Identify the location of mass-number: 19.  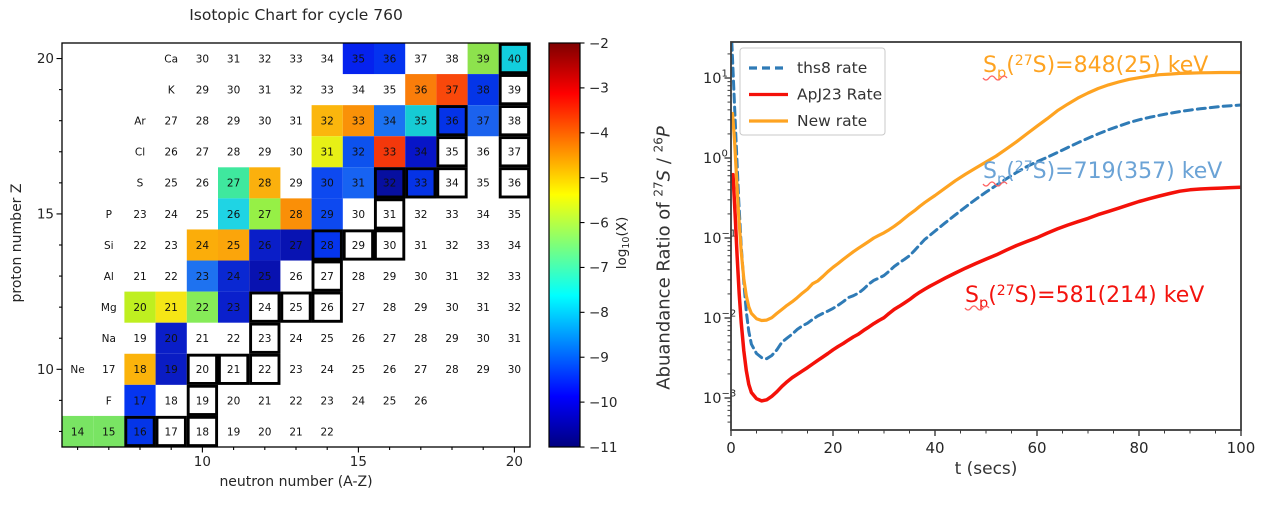
(202, 401).